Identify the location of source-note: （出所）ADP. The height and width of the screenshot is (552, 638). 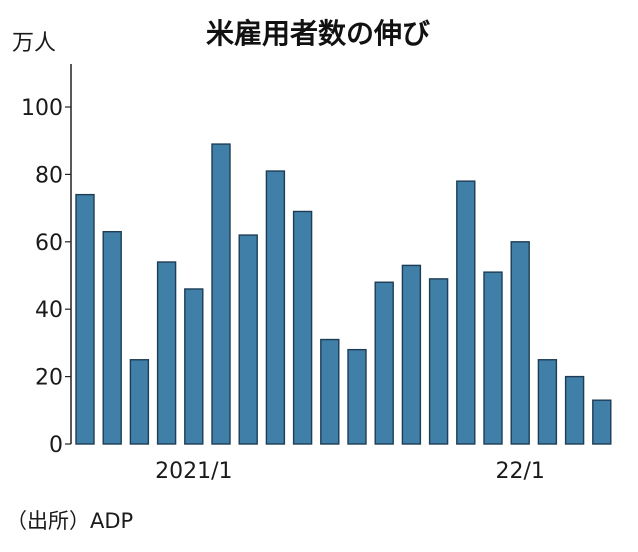
(69, 521).